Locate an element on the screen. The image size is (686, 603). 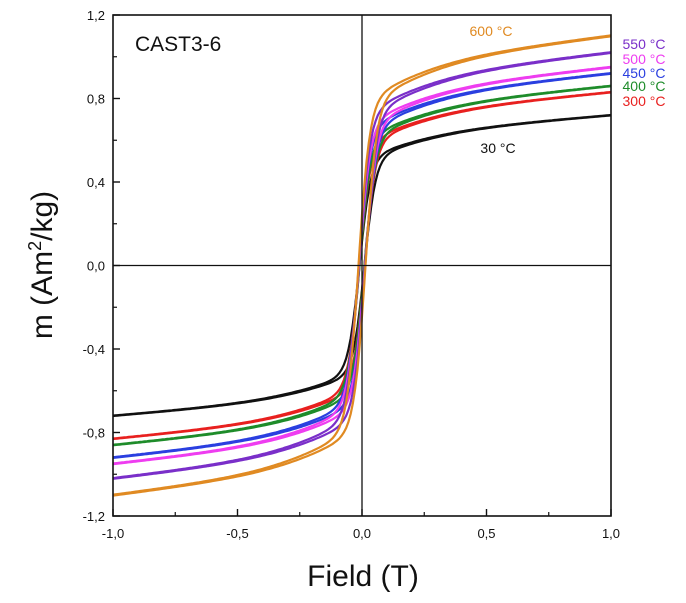
y-tick-label: 0,4 is located at coordinates (96, 182).